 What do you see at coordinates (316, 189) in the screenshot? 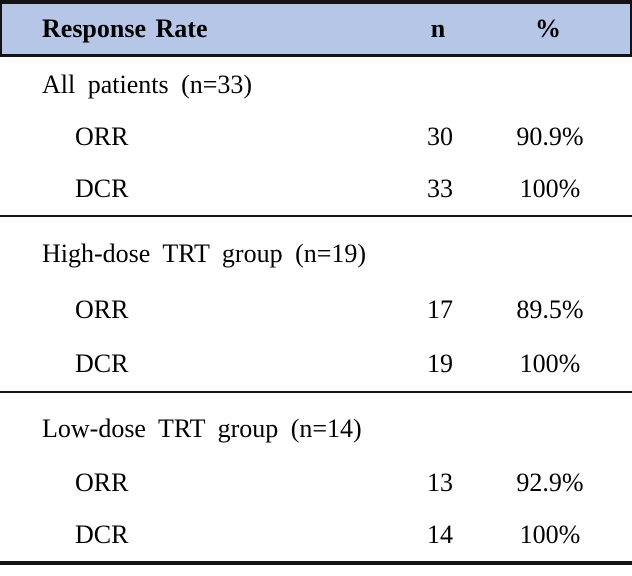
I see `table-row: DCR 33 100%` at bounding box center [316, 189].